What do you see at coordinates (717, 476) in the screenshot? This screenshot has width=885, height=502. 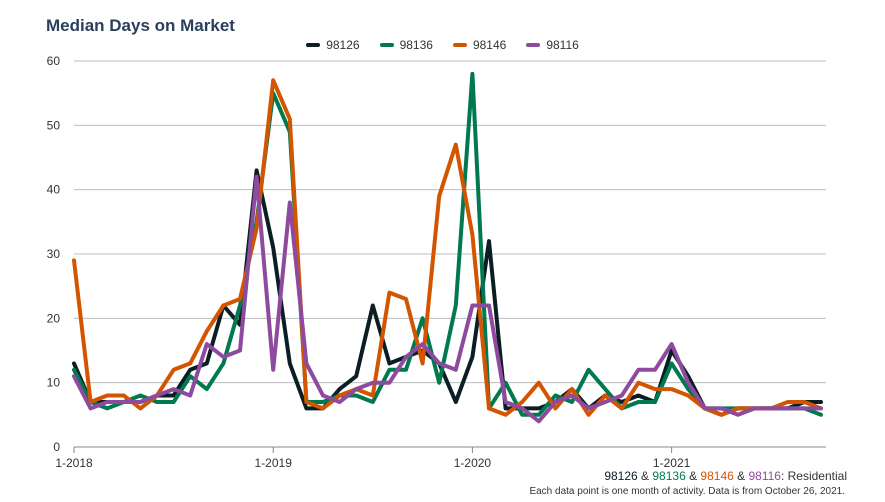 I see `caption-zip-98146: 98146` at bounding box center [717, 476].